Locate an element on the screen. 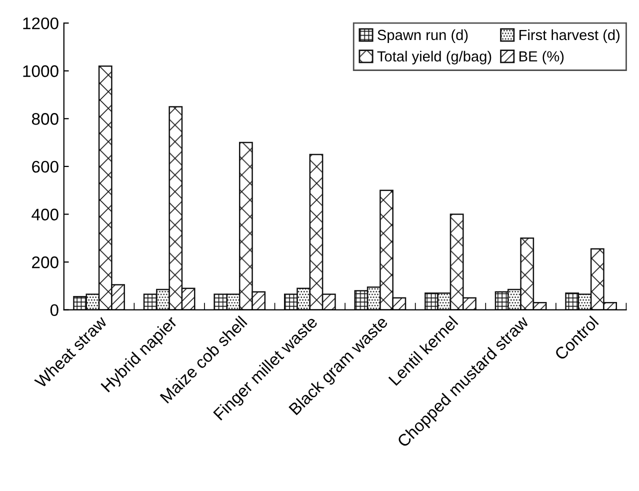  legend-label: First harvest (d) is located at coordinates (569, 36).